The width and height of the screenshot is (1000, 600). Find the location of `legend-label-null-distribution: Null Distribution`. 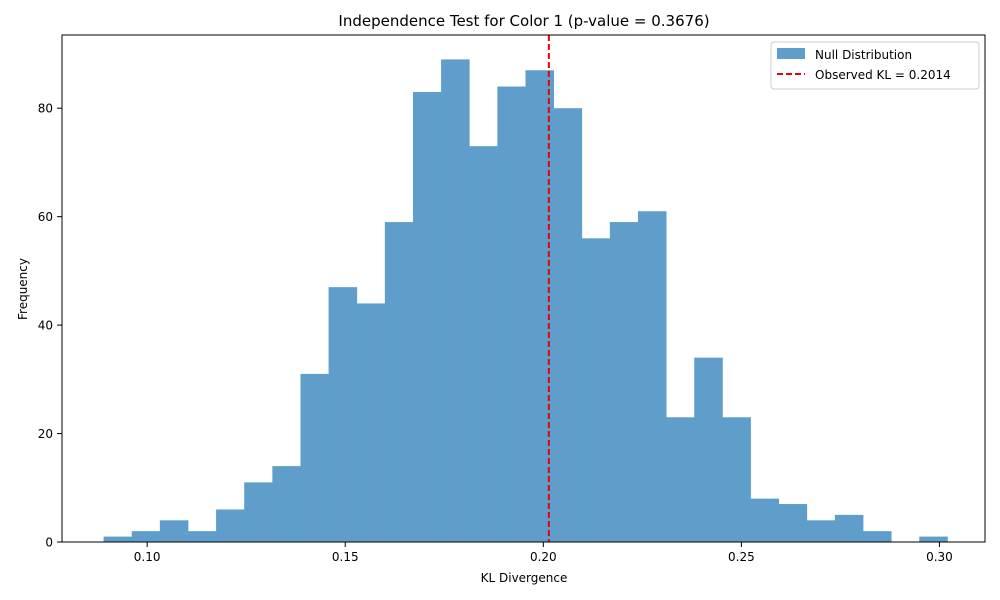

legend-label-null-distribution: Null Distribution is located at coordinates (863, 55).